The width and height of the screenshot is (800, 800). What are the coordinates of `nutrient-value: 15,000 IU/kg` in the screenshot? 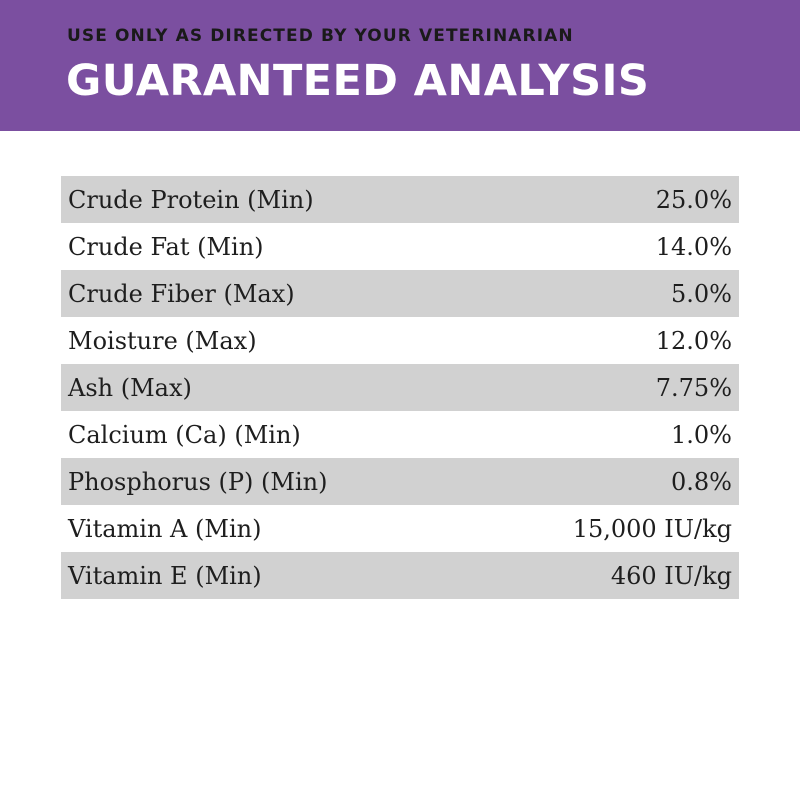 It's located at (652, 528).